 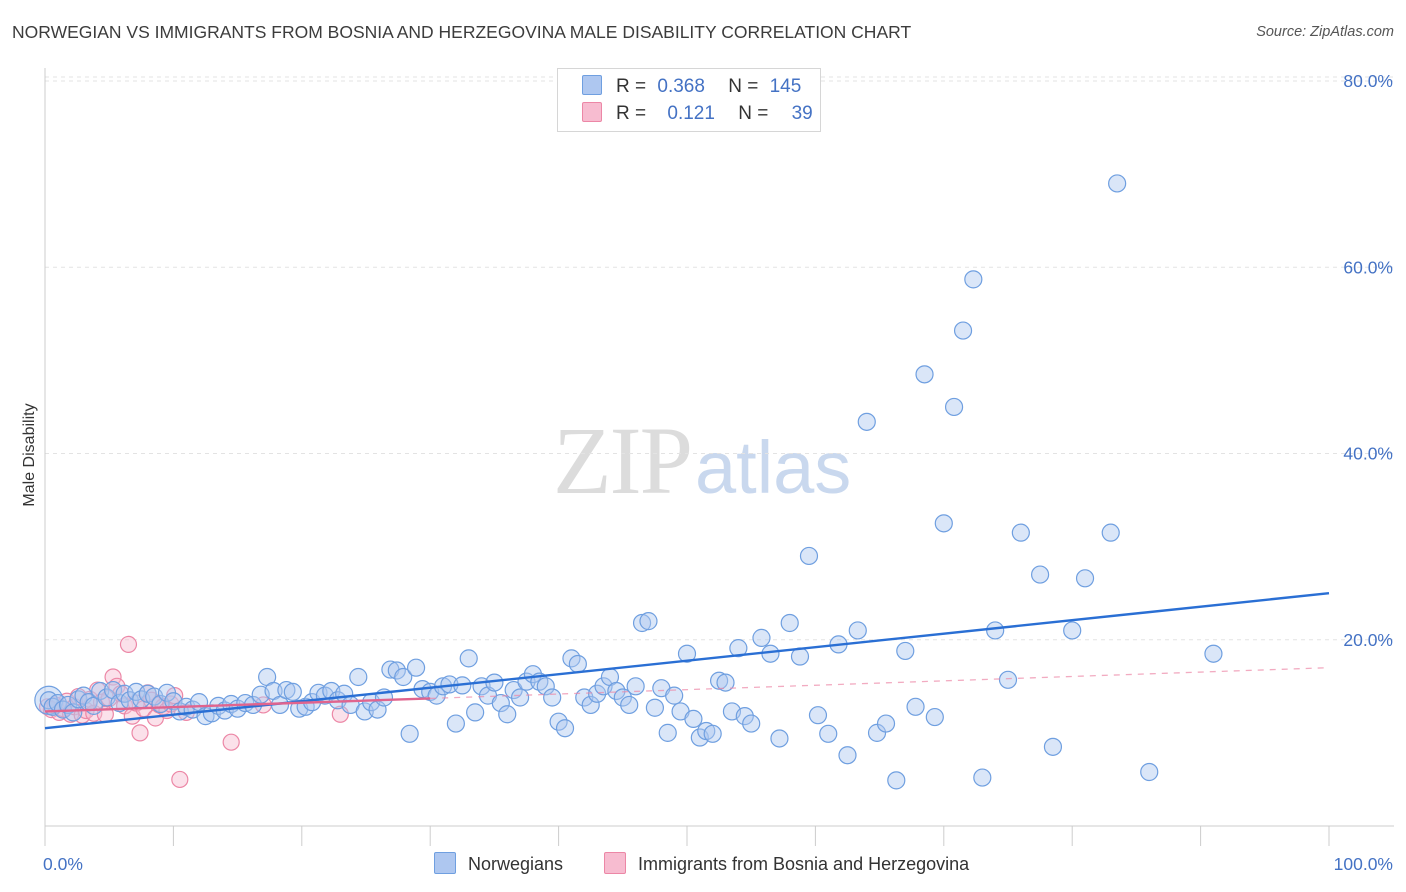 What do you see at coordinates (1368, 640) in the screenshot?
I see `y-tick-label: 20.0%` at bounding box center [1368, 640].